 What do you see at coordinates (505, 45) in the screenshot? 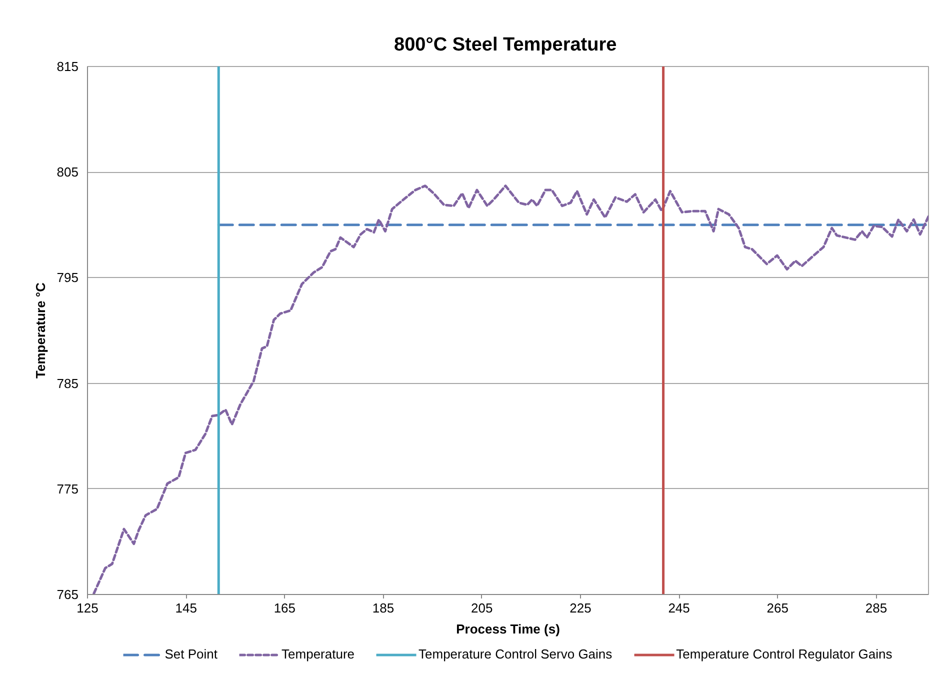
I see `chart-title: 800°C Steel Temperature` at bounding box center [505, 45].